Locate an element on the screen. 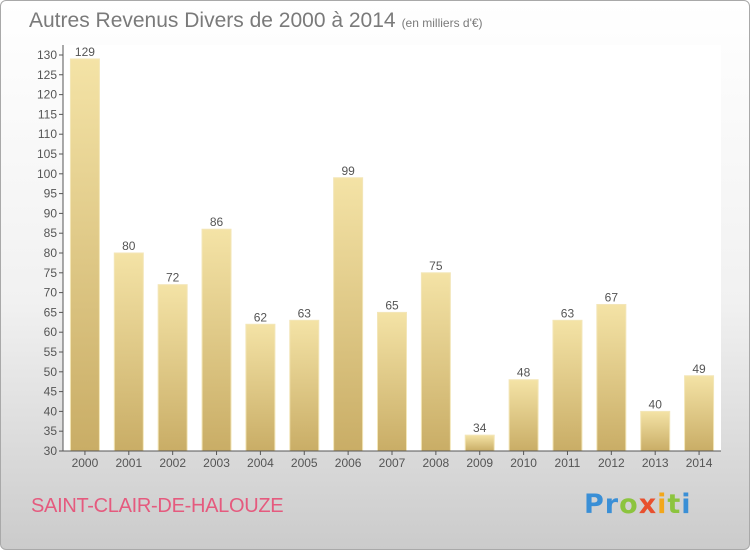 The image size is (750, 550). x-tick-label-2011: 2011 is located at coordinates (568, 463).